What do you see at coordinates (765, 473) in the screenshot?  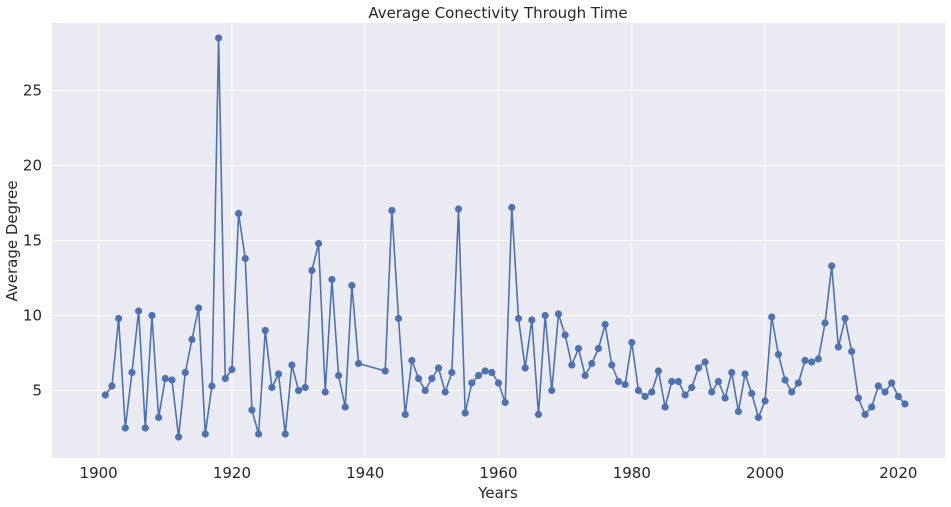 I see `x-tick-label: 2000` at bounding box center [765, 473].